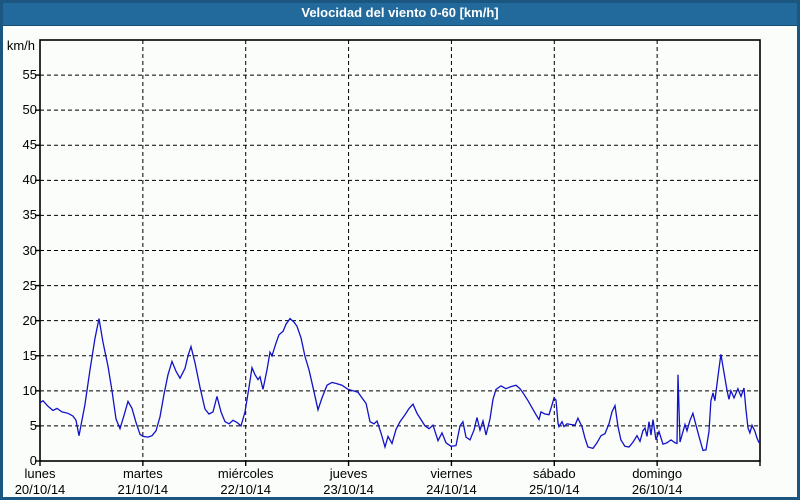 This screenshot has width=800, height=500. What do you see at coordinates (29, 390) in the screenshot?
I see `y-tick-label: 10` at bounding box center [29, 390].